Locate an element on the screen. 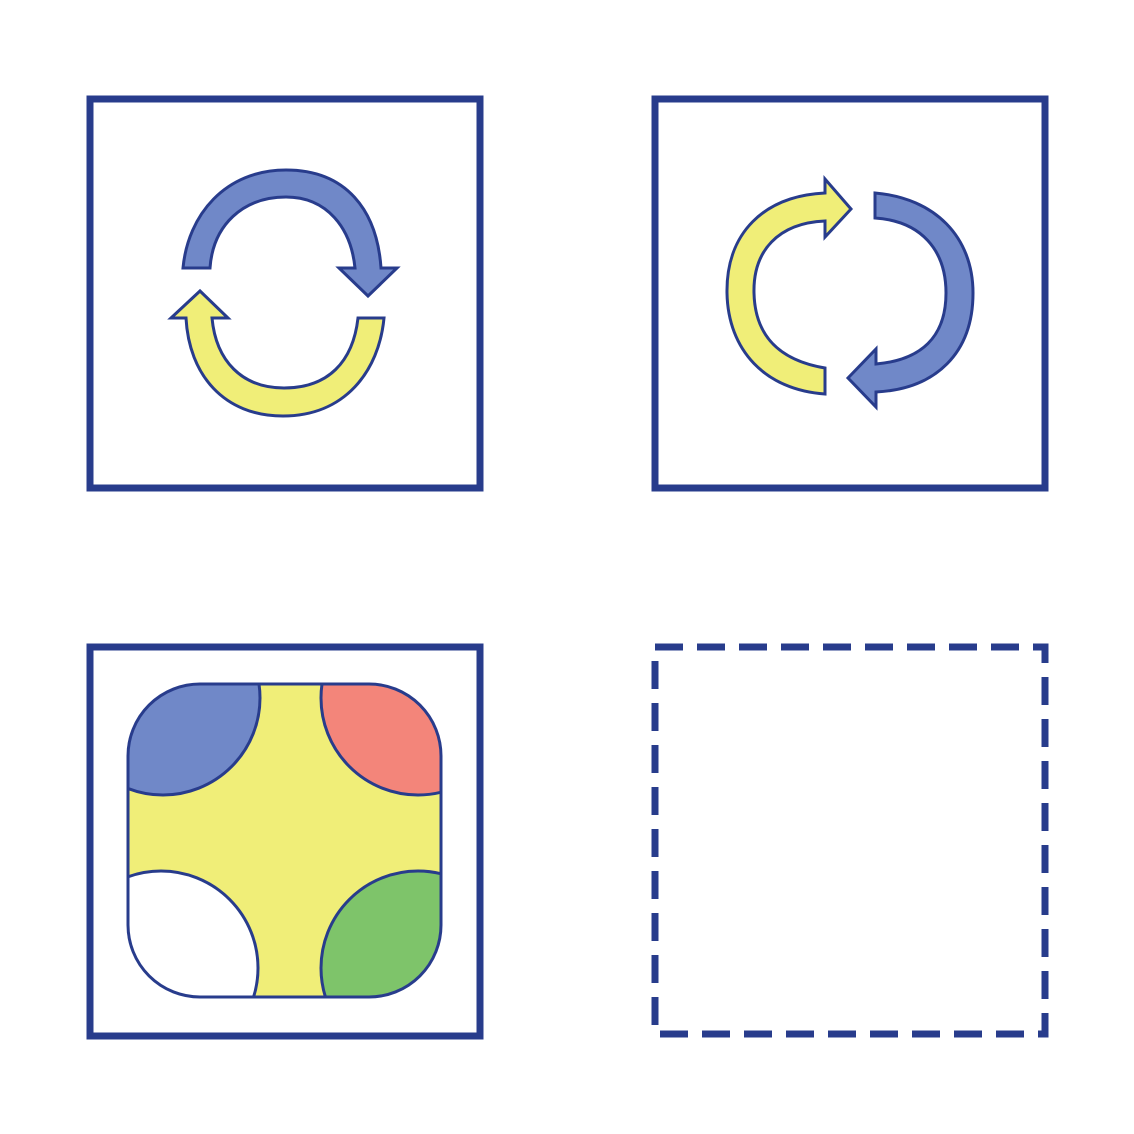 This screenshot has height=1134, width=1134. panel-horizontal-cycle is located at coordinates (850, 293).